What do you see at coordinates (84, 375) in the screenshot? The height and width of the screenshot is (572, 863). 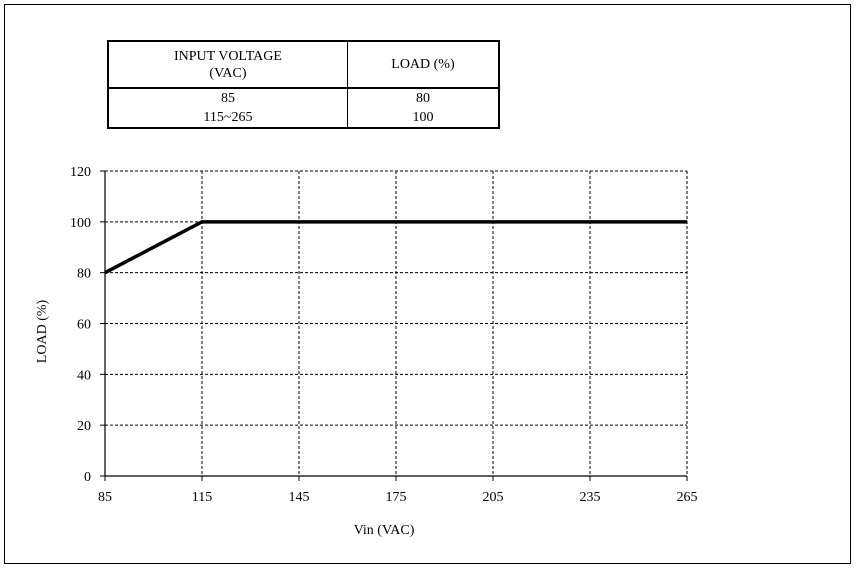 I see `y-tick-label: 40` at bounding box center [84, 375].